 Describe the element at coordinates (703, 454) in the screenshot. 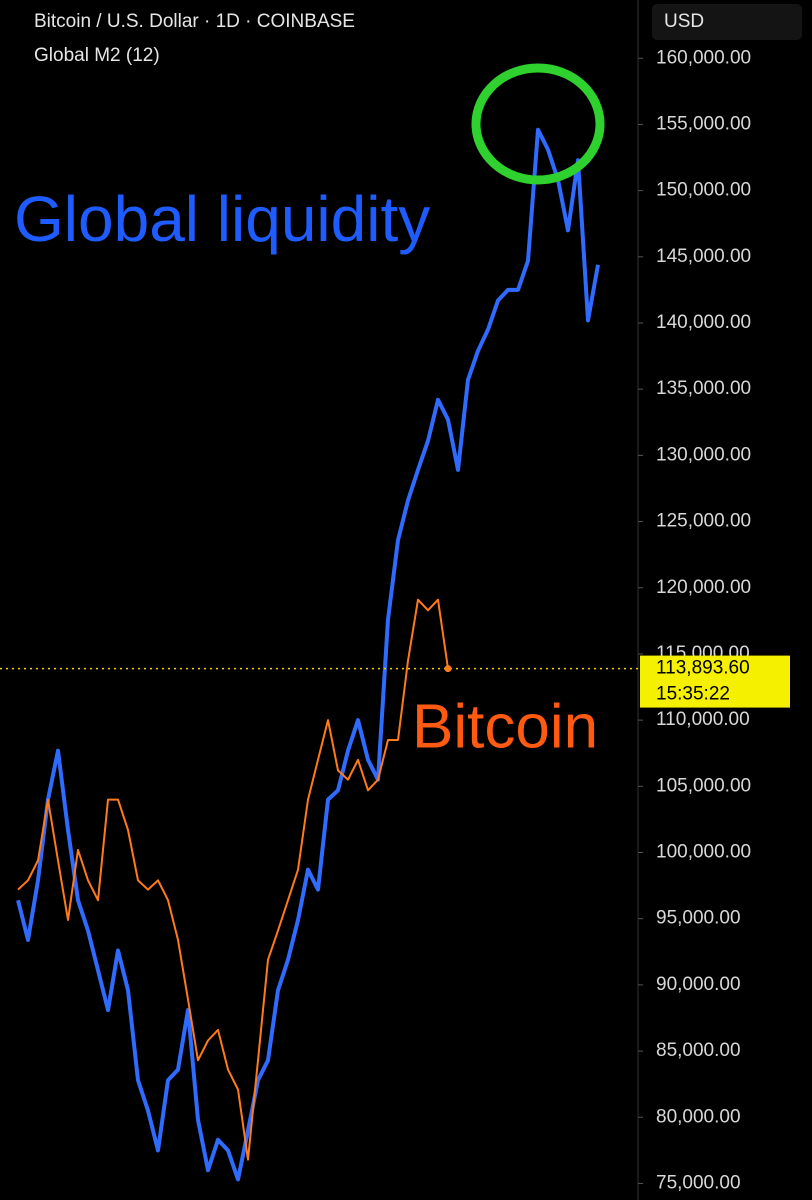

I see `y-tick-label: 130,000.00` at that location.